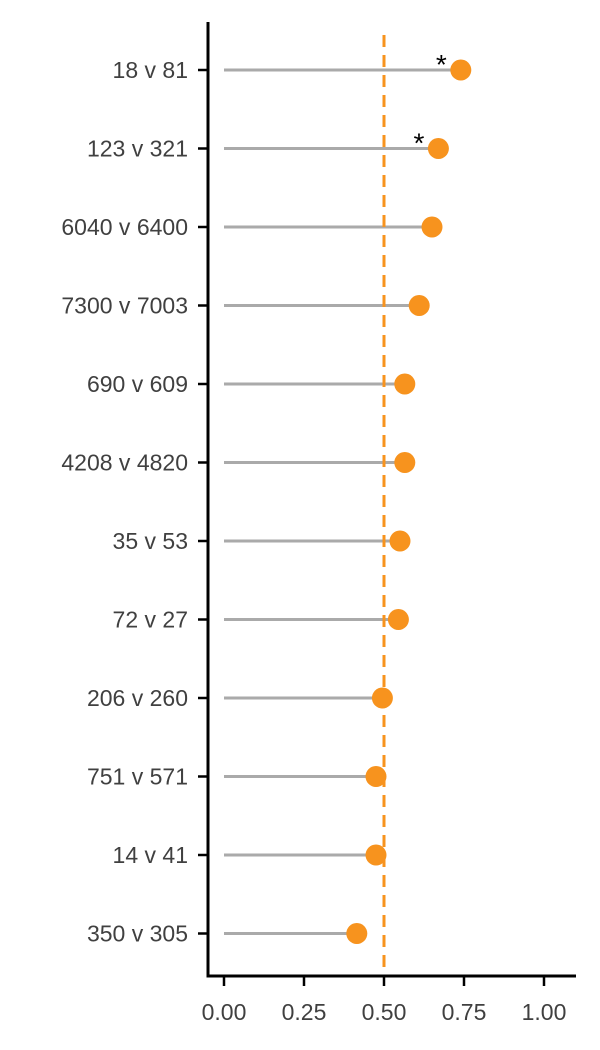  I want to click on y-tick-label: 206 v 260, so click(137, 698).